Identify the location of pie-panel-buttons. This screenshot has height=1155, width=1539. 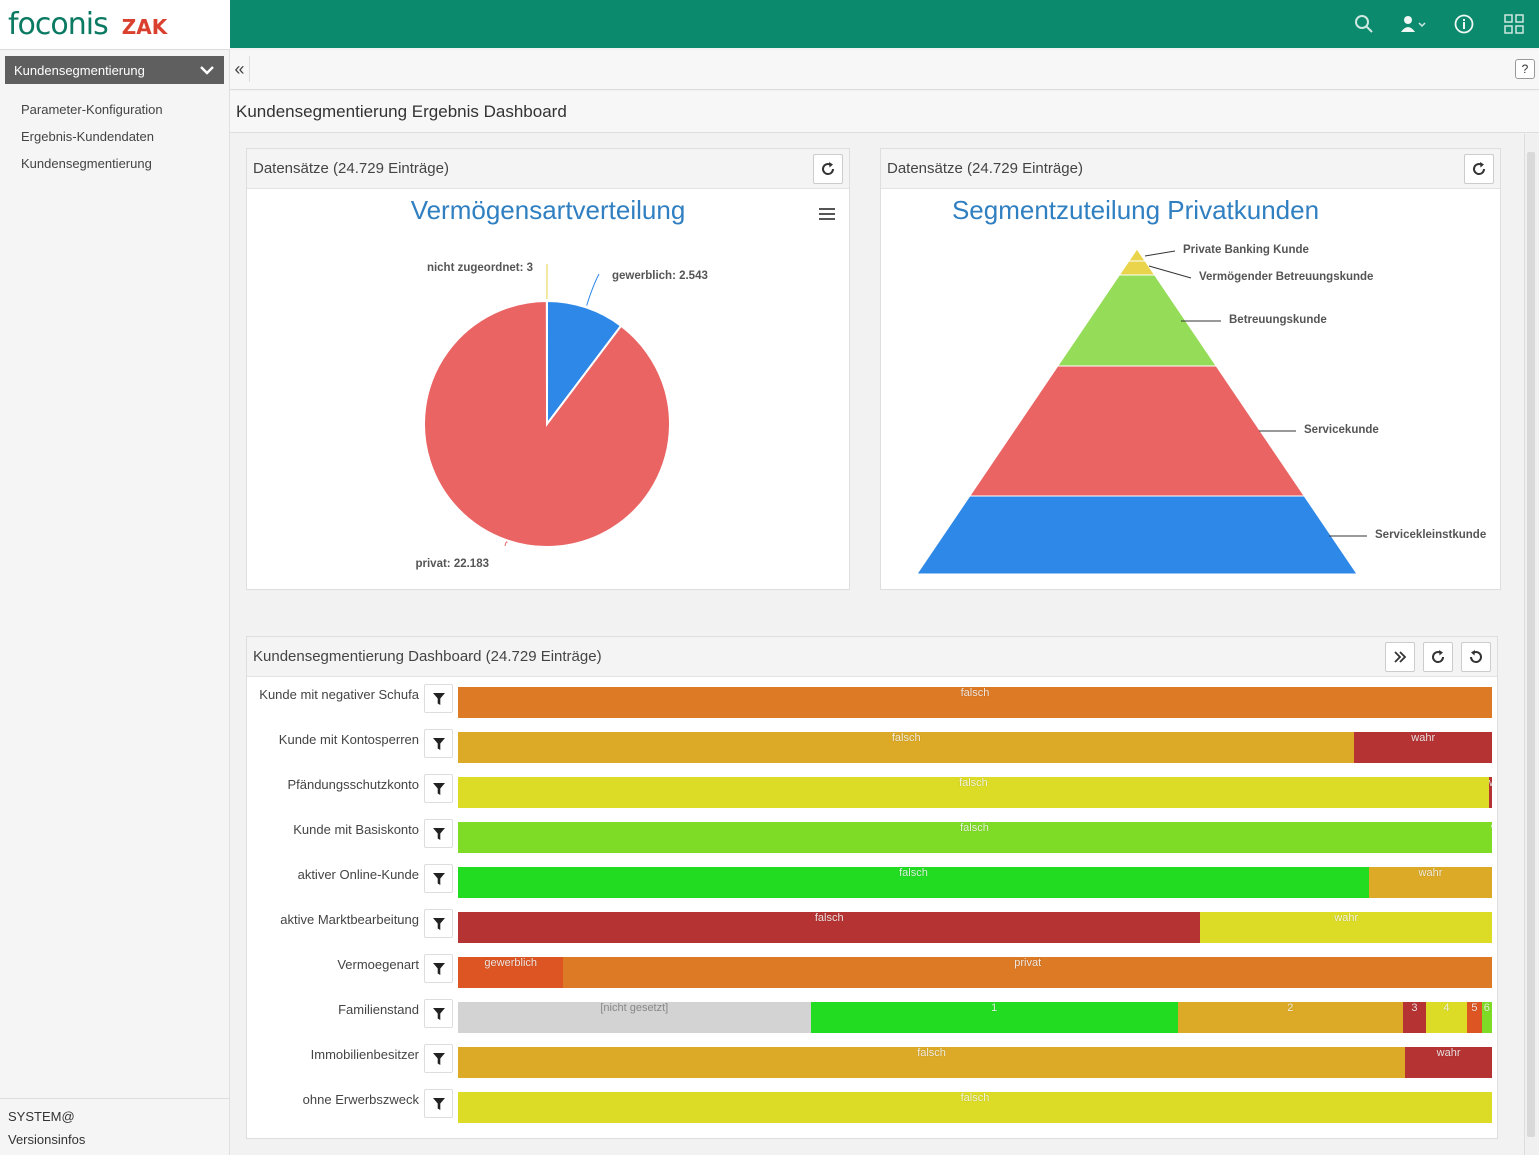
(828, 169).